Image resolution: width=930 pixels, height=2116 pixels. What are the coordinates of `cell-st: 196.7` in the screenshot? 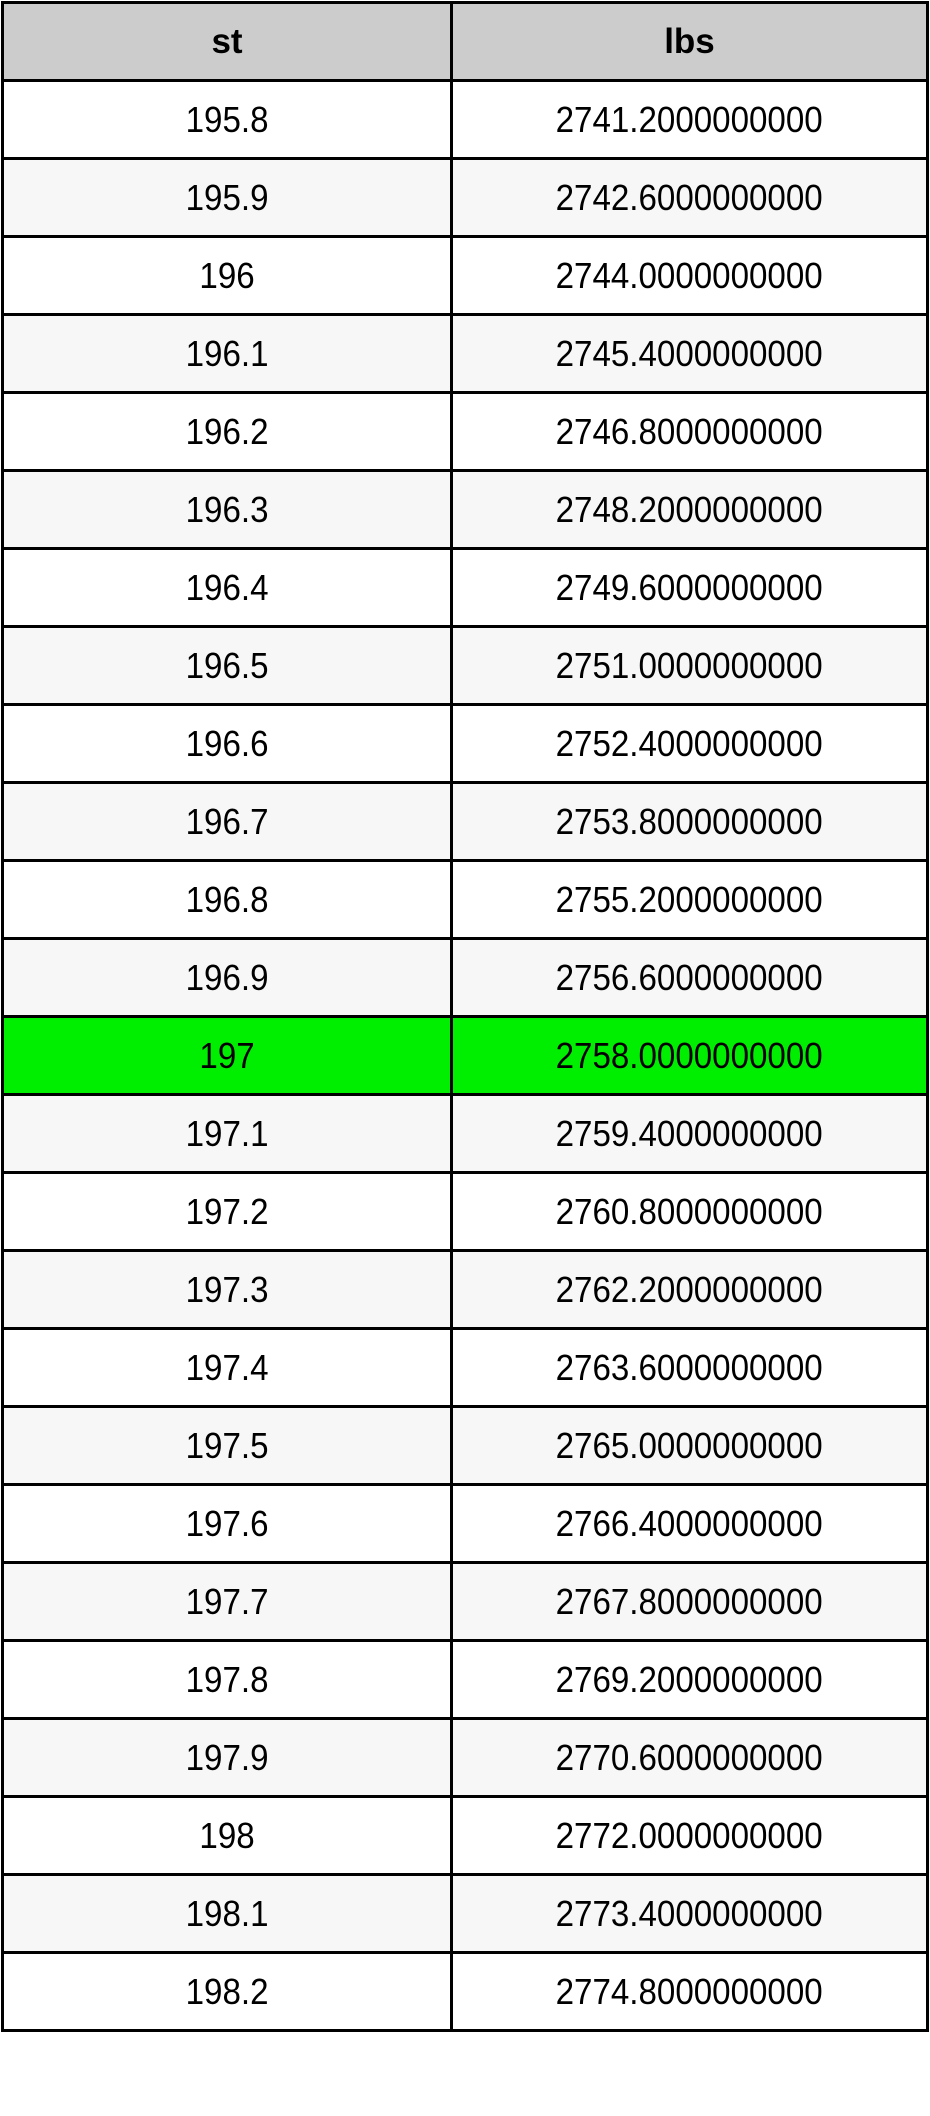 It's located at (227, 821).